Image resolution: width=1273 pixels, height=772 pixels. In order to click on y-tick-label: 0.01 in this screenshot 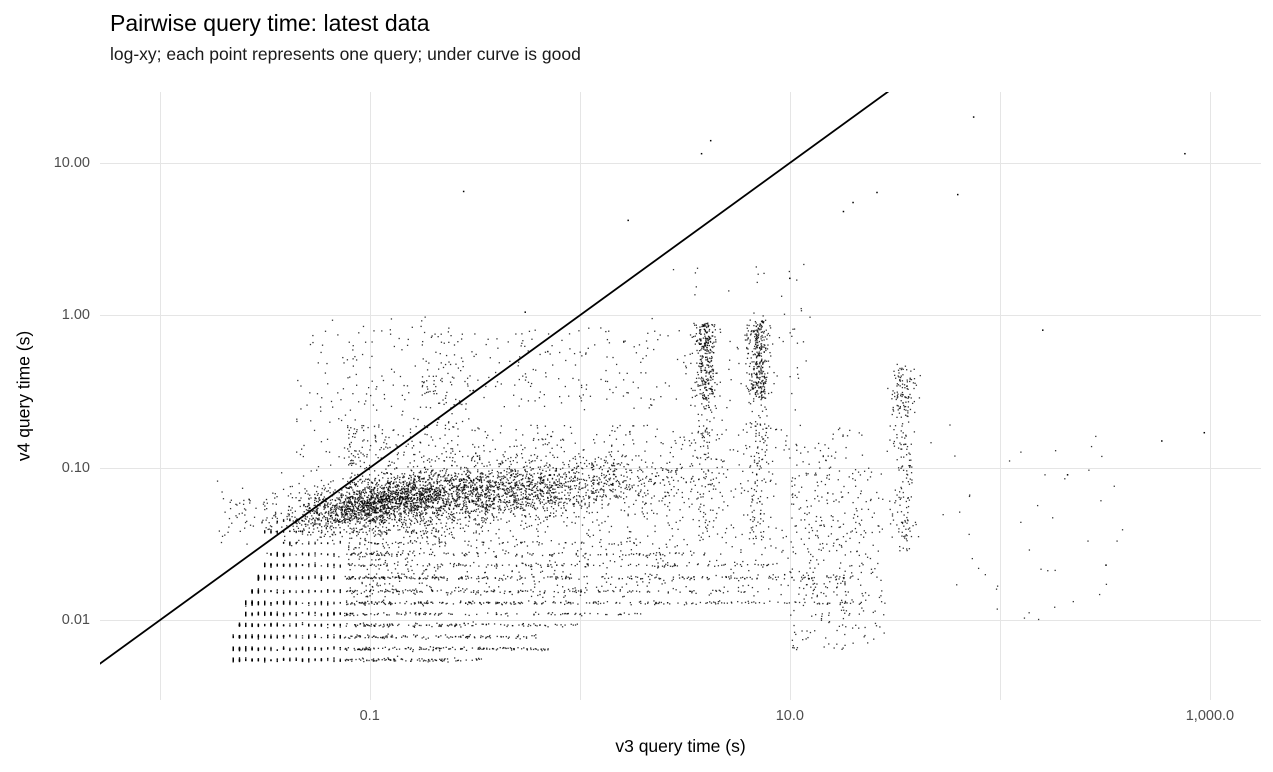, I will do `click(75, 620)`.